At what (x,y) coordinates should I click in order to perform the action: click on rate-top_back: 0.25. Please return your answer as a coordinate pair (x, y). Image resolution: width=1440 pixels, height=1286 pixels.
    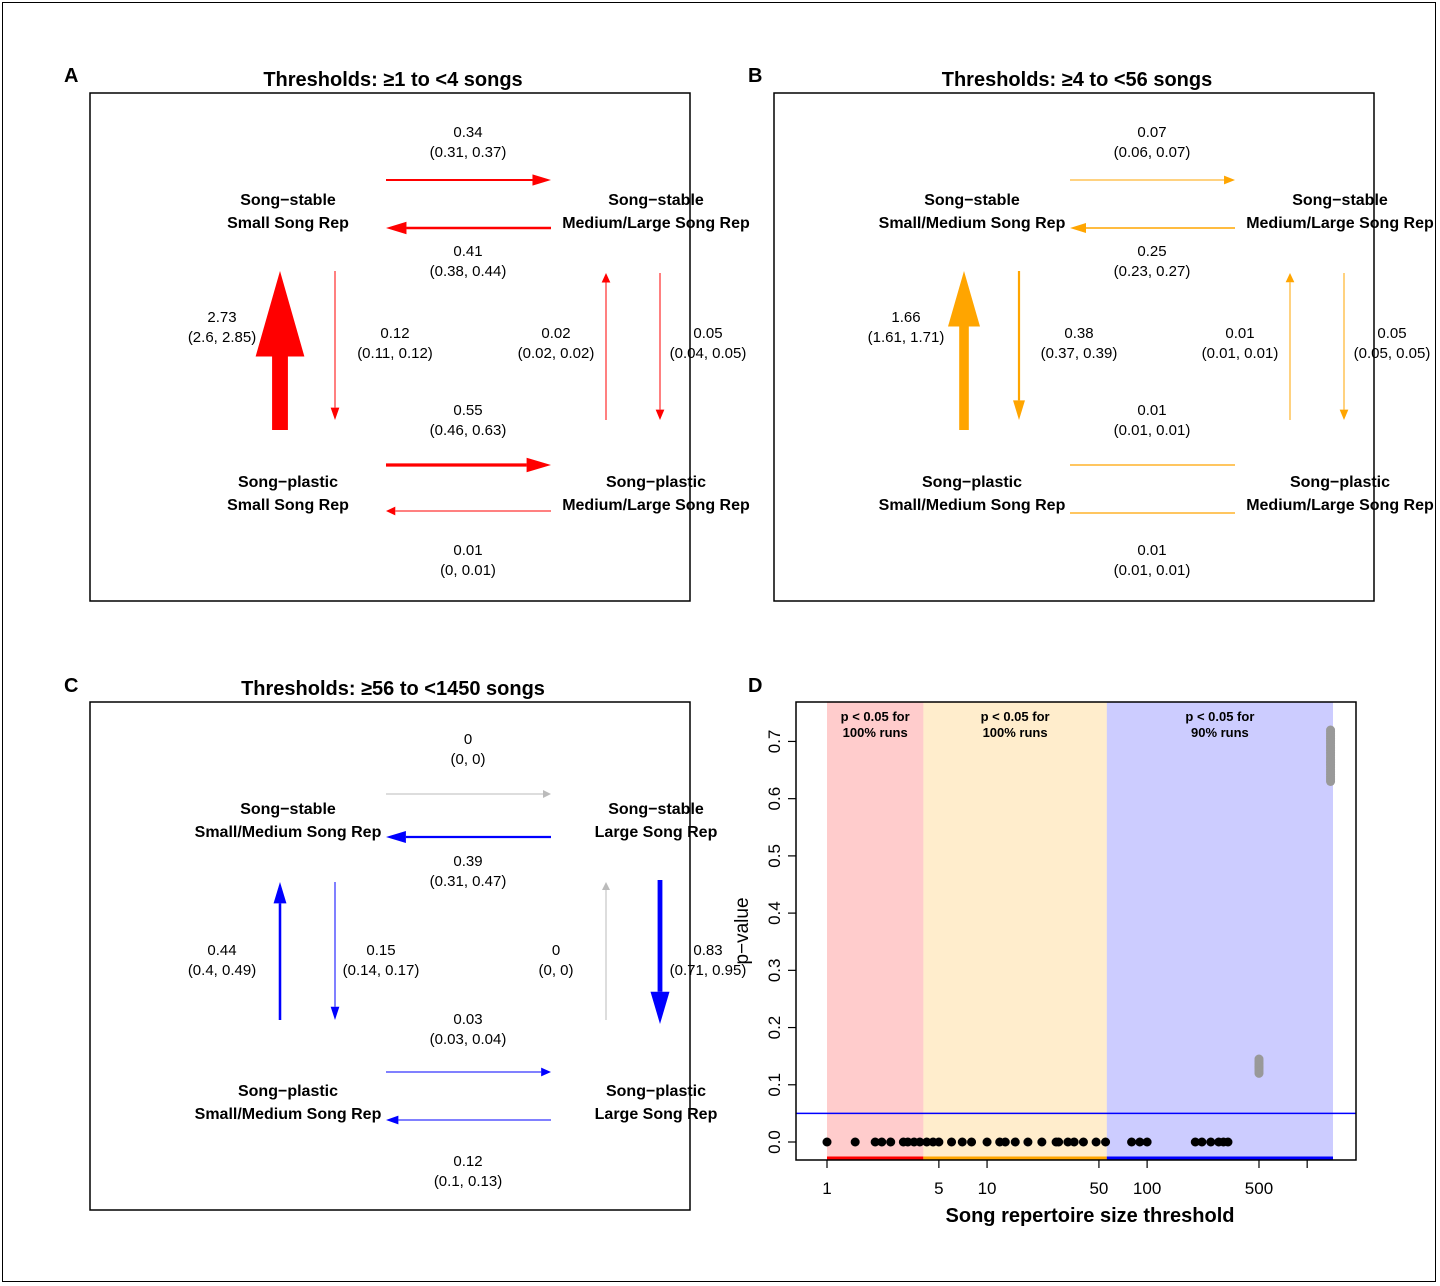
    Looking at the image, I should click on (1151, 251).